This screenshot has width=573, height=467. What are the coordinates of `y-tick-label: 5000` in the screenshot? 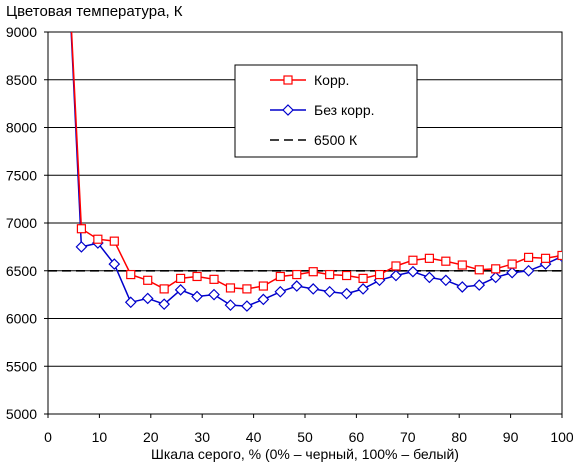 It's located at (21, 414).